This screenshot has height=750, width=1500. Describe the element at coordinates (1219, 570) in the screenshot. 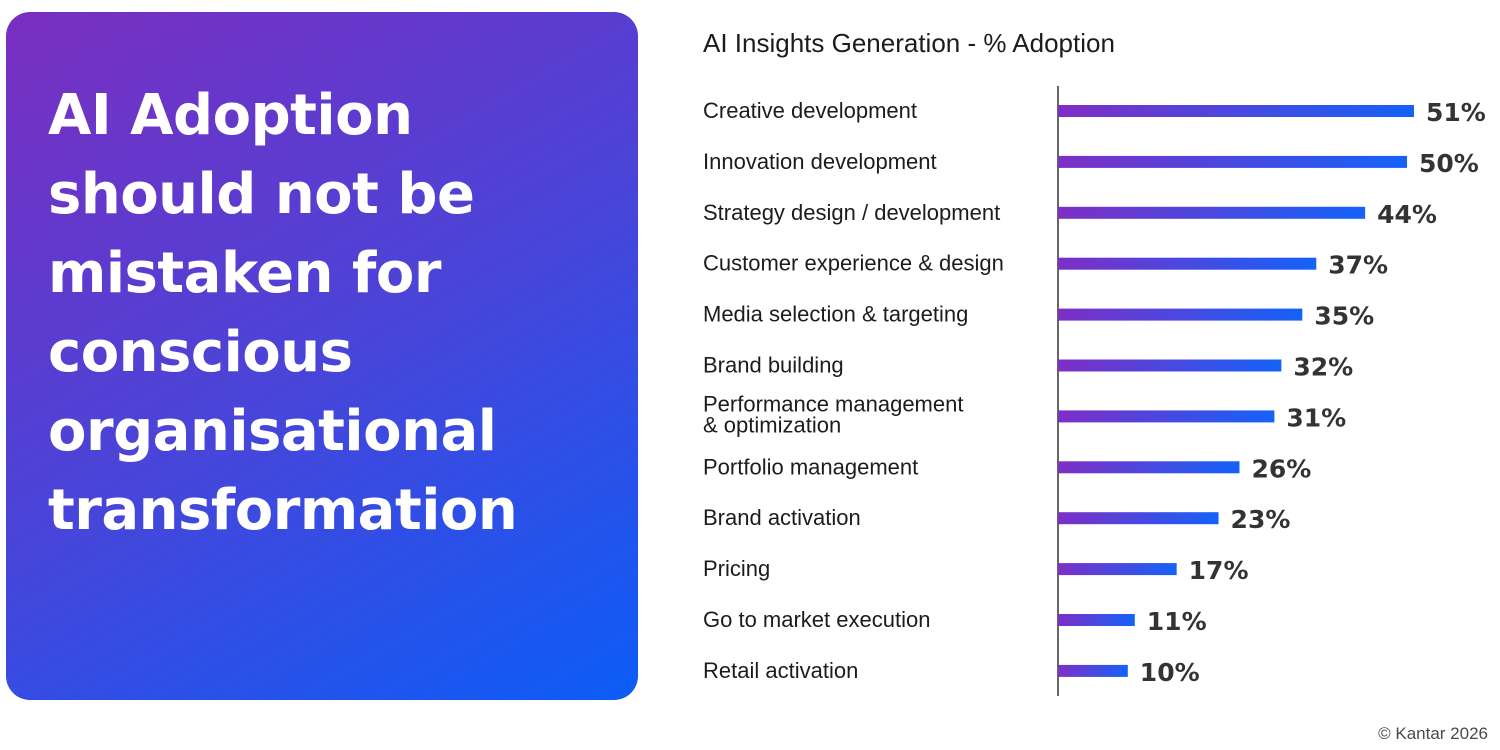

I see `value-label: 17%` at that location.